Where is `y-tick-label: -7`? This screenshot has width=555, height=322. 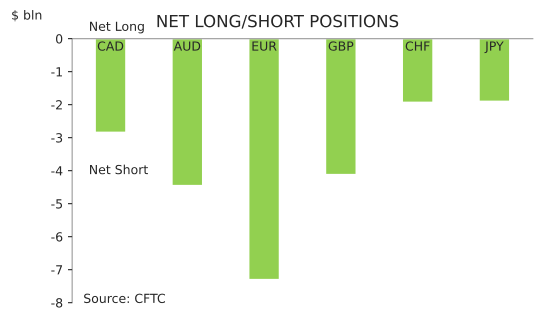 y-tick-label: -7 is located at coordinates (56, 269).